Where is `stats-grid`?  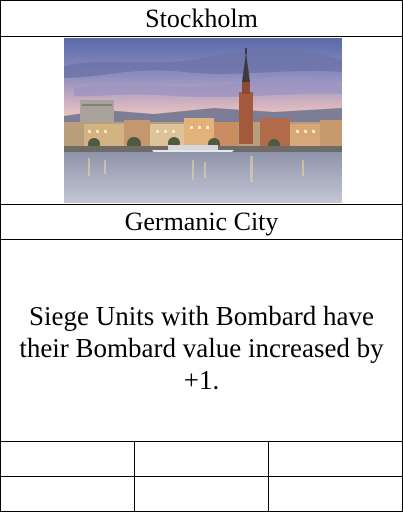 stats-grid is located at coordinates (201, 476).